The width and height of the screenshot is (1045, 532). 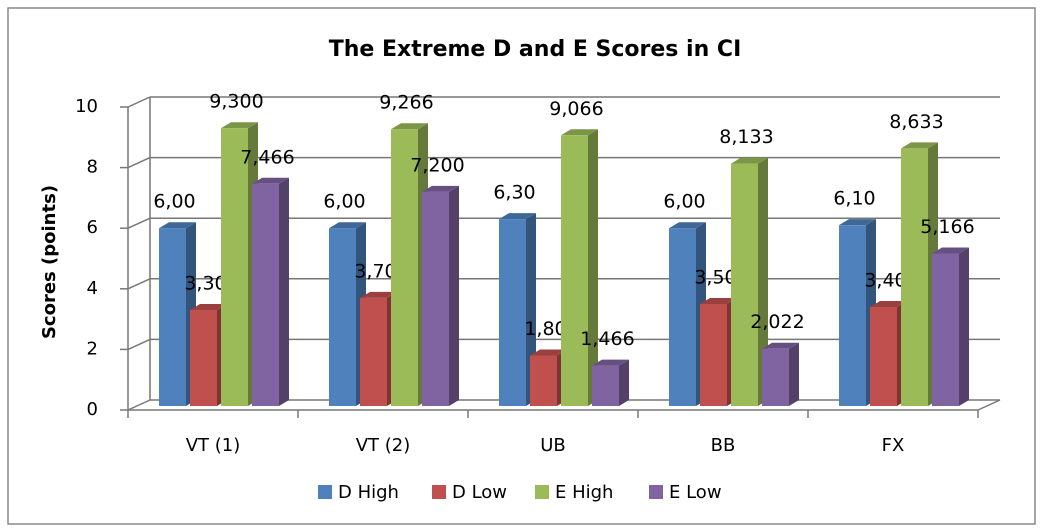 What do you see at coordinates (893, 445) in the screenshot?
I see `x-tick-label: FX` at bounding box center [893, 445].